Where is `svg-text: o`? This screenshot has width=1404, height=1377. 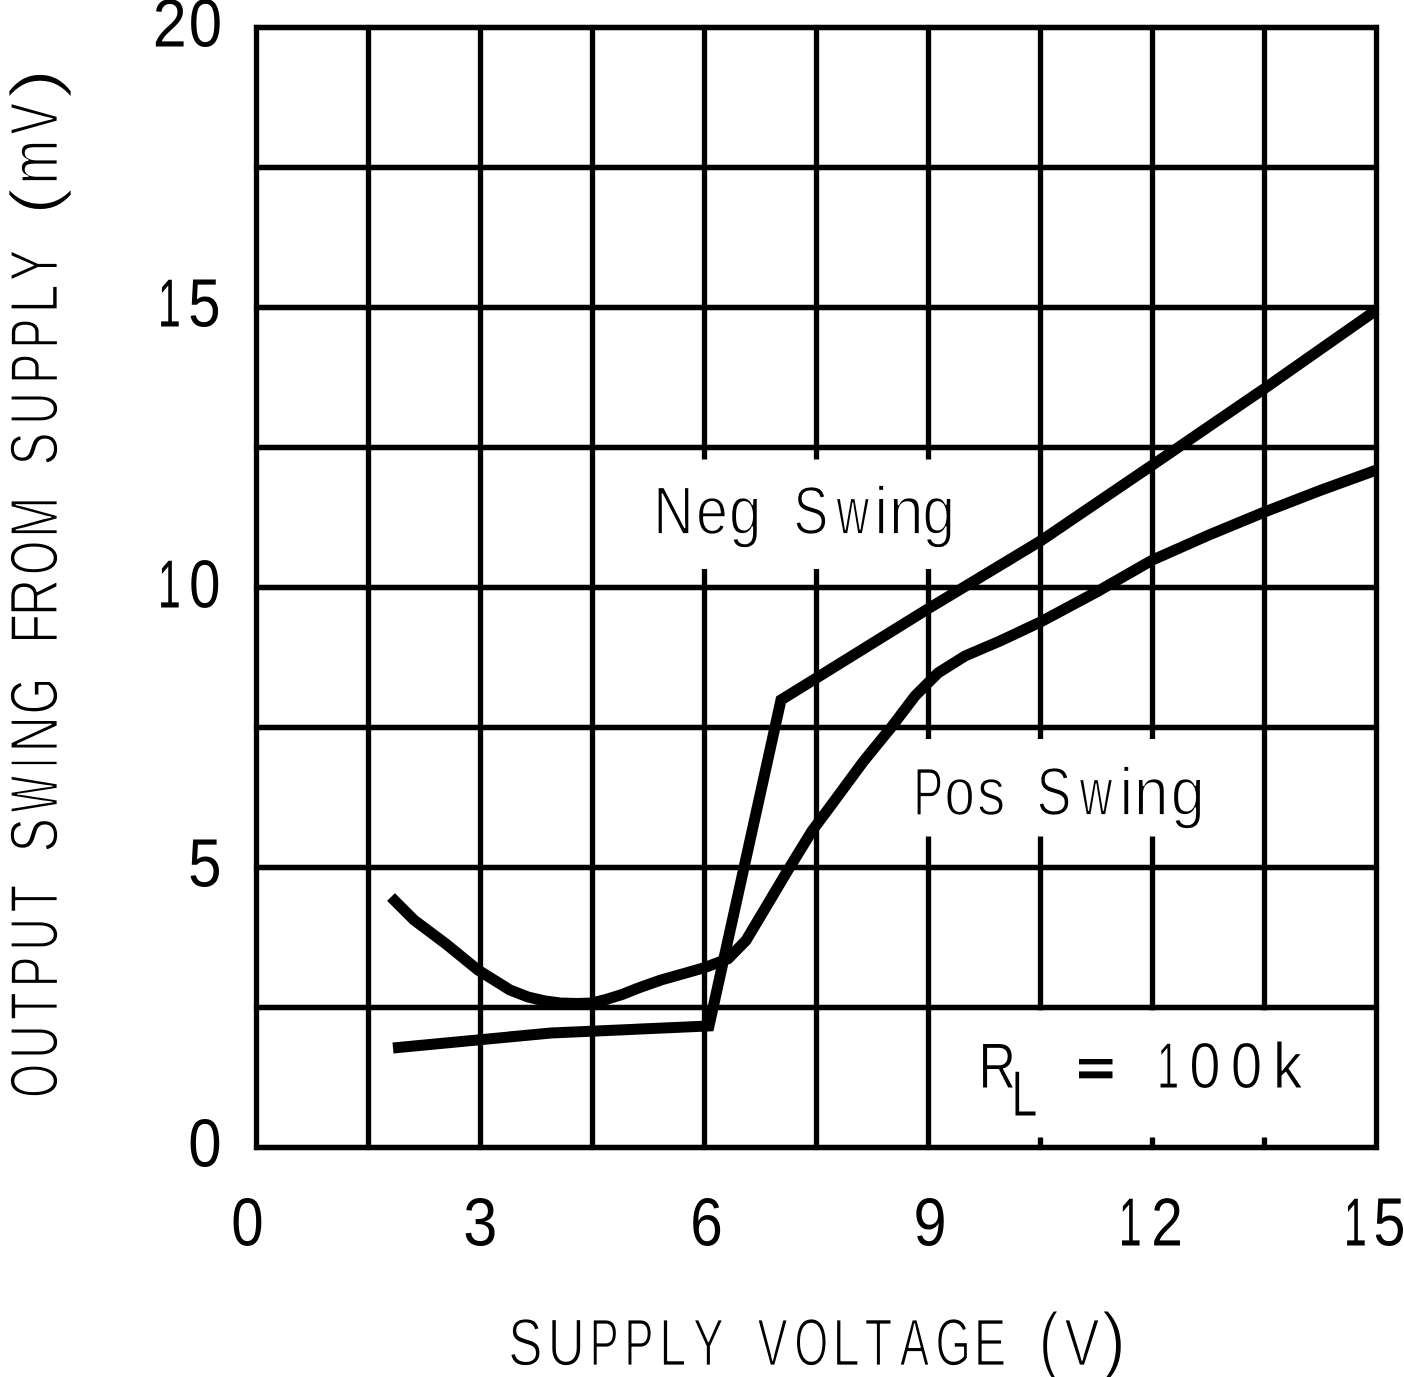
svg-text: o is located at coordinates (960, 792).